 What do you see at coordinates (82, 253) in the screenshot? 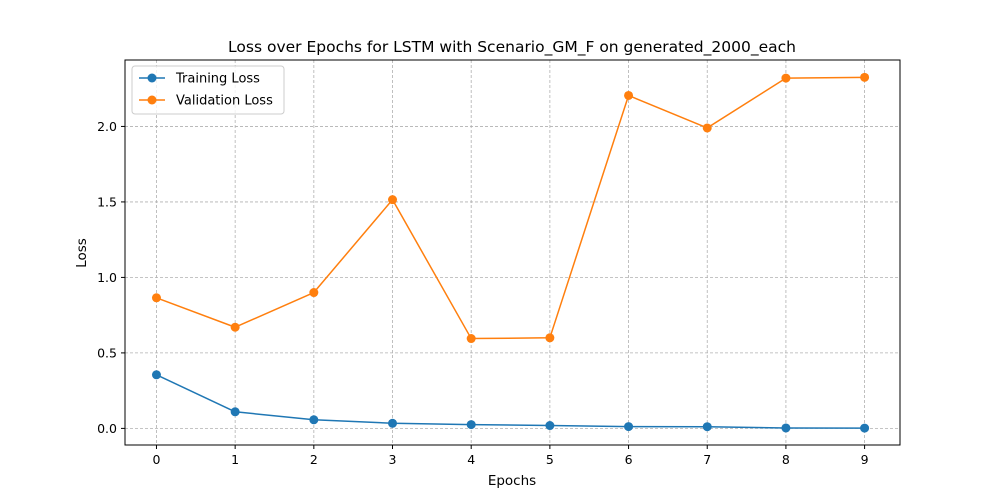
I see `y-axis-label: Loss` at bounding box center [82, 253].